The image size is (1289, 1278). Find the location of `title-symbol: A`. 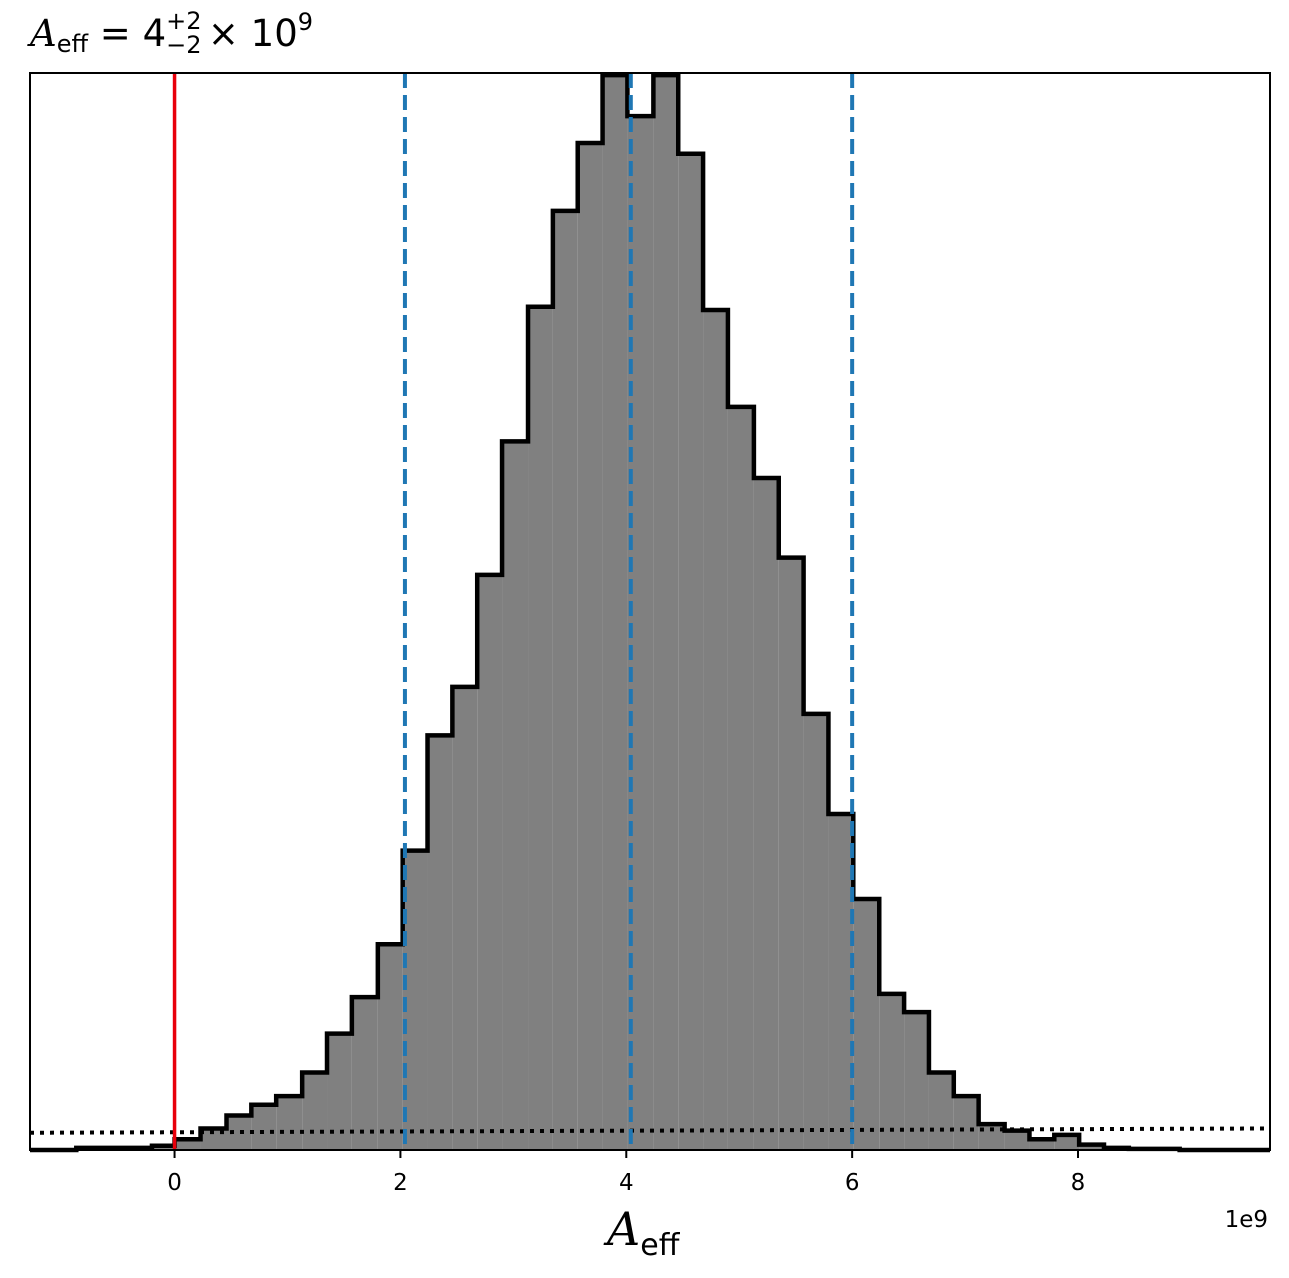

title-symbol: A is located at coordinates (43, 33).